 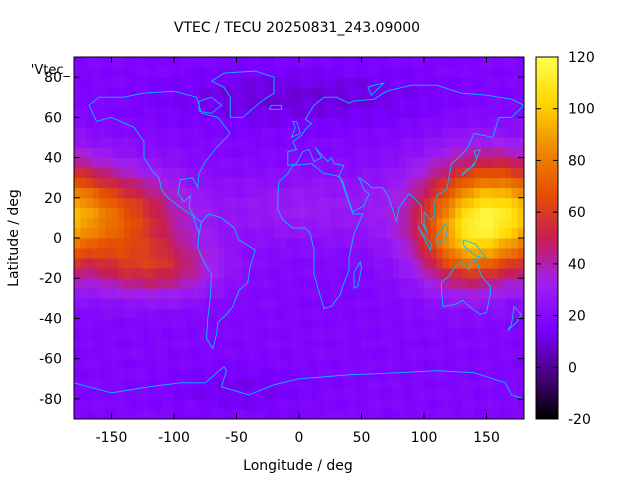 I want to click on coastline, so click(x=475, y=249).